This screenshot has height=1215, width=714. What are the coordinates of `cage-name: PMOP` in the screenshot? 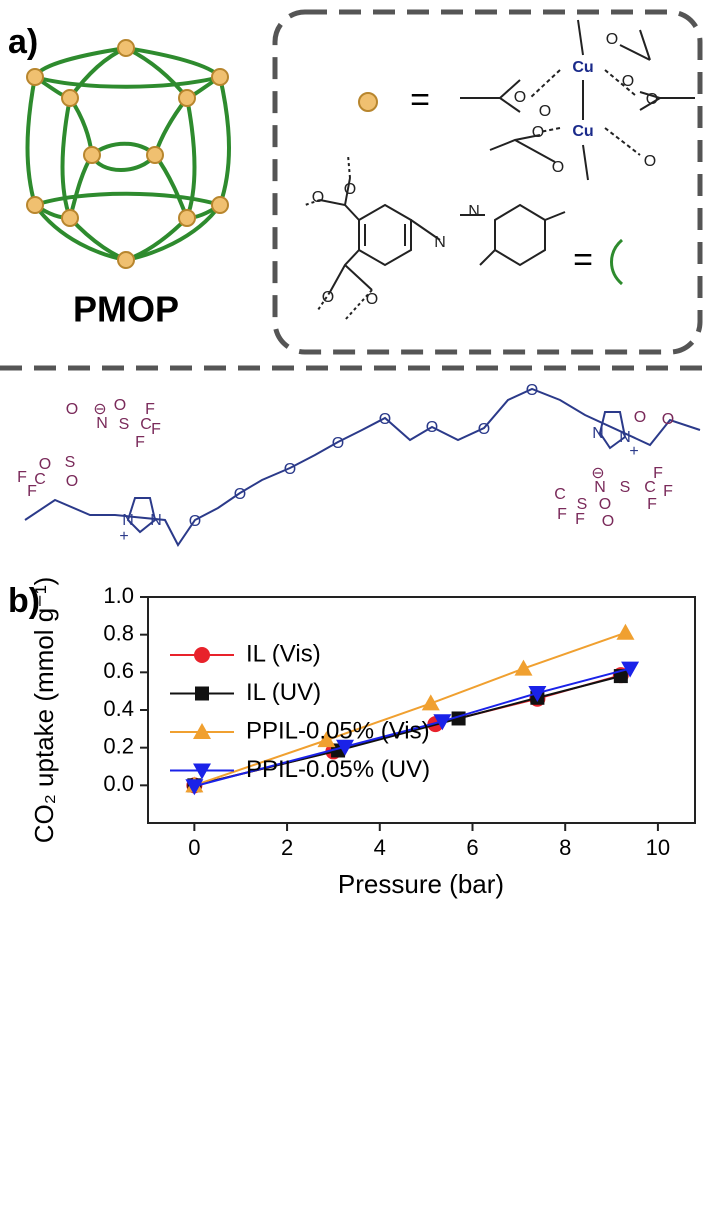 It's located at (126, 309).